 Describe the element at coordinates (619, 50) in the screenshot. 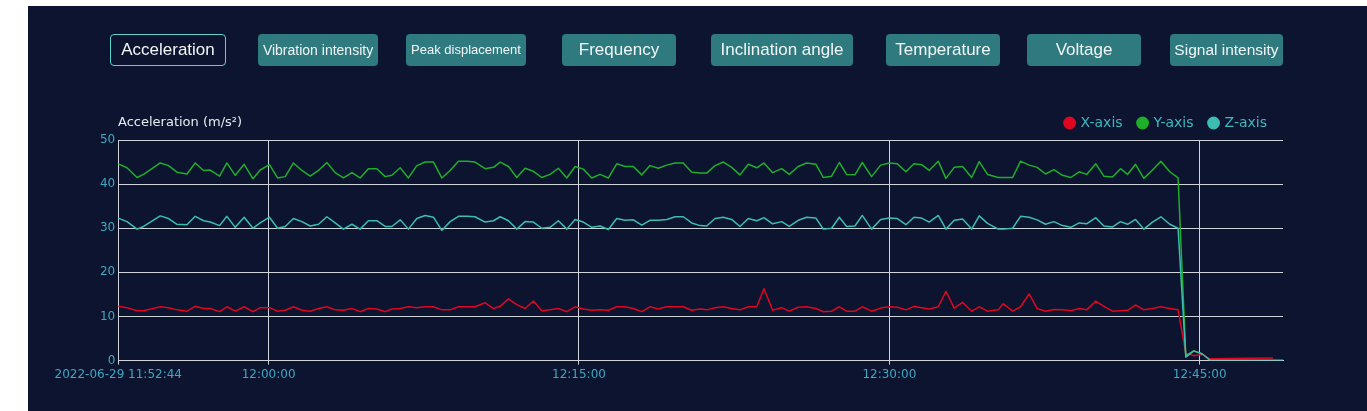

I see `text: Frequency` at that location.